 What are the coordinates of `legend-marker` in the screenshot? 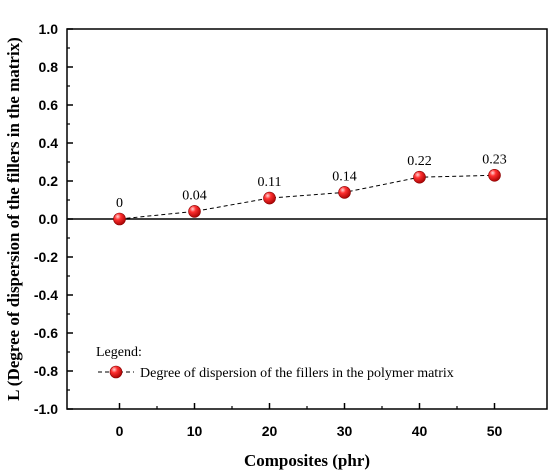 It's located at (116, 372).